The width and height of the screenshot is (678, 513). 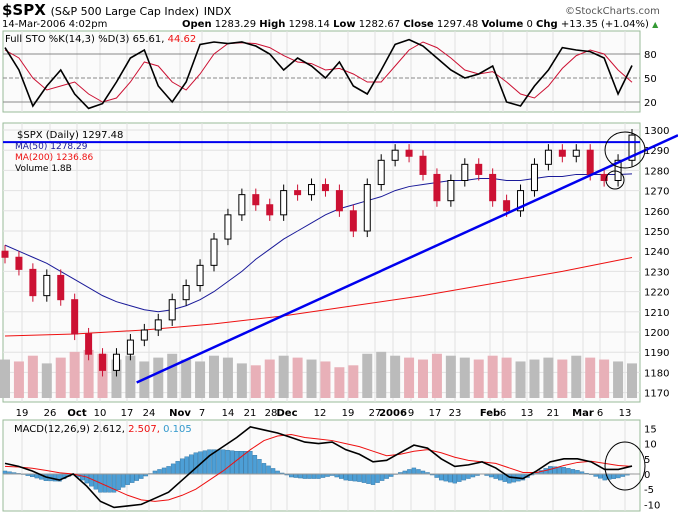 What do you see at coordinates (503, 413) in the screenshot?
I see `date-tick-label: 6` at bounding box center [503, 413].